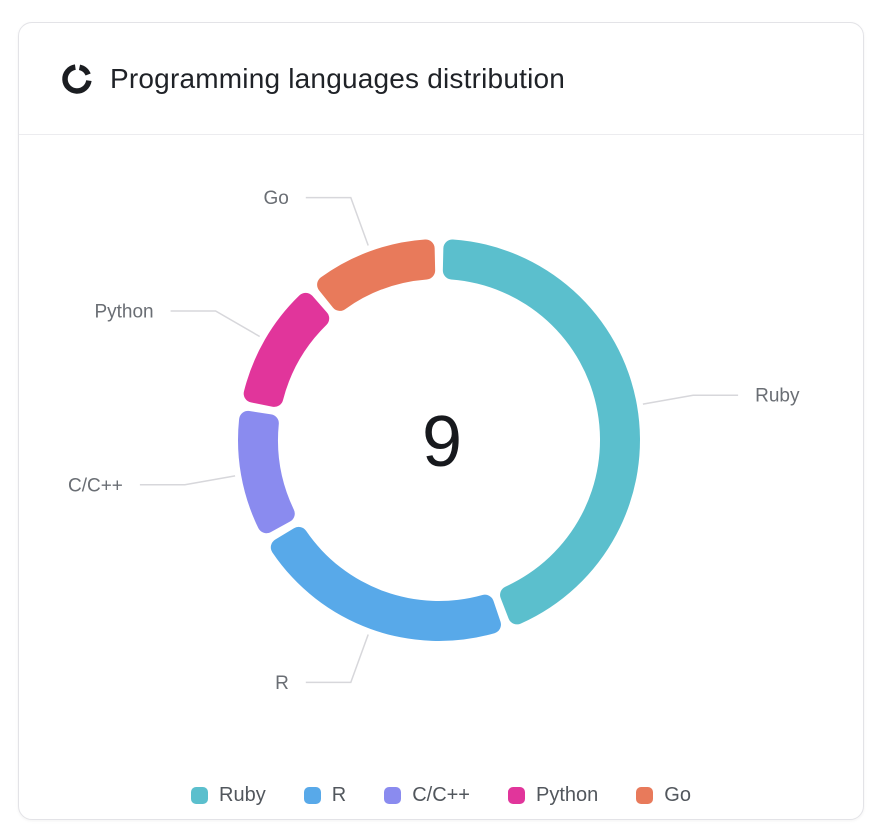  Describe the element at coordinates (337, 221) in the screenshot. I see `label-connector-go` at that location.